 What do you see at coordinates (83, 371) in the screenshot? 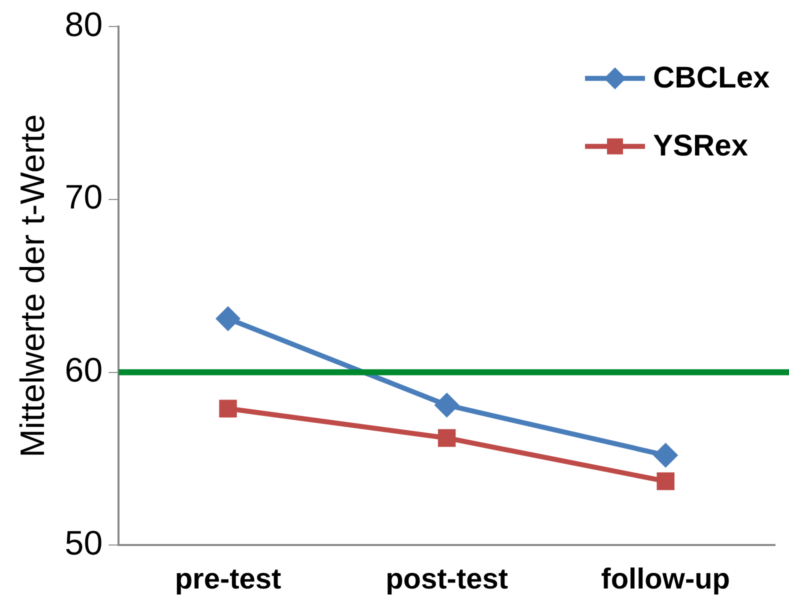
I see `y-tick-label: 60` at bounding box center [83, 371].